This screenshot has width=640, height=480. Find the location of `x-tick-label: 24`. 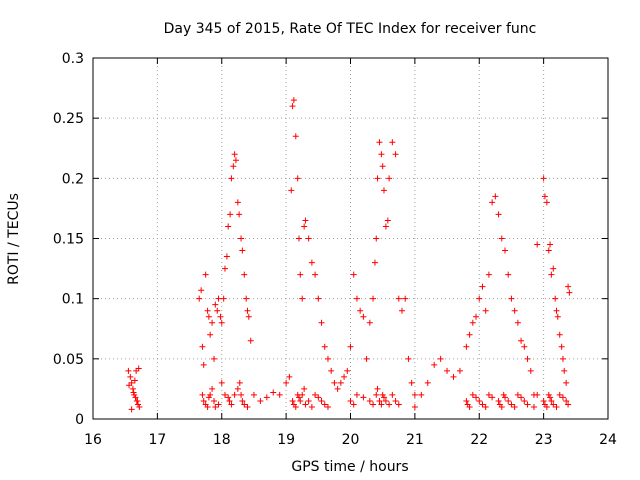

x-tick-label: 24 is located at coordinates (608, 440).